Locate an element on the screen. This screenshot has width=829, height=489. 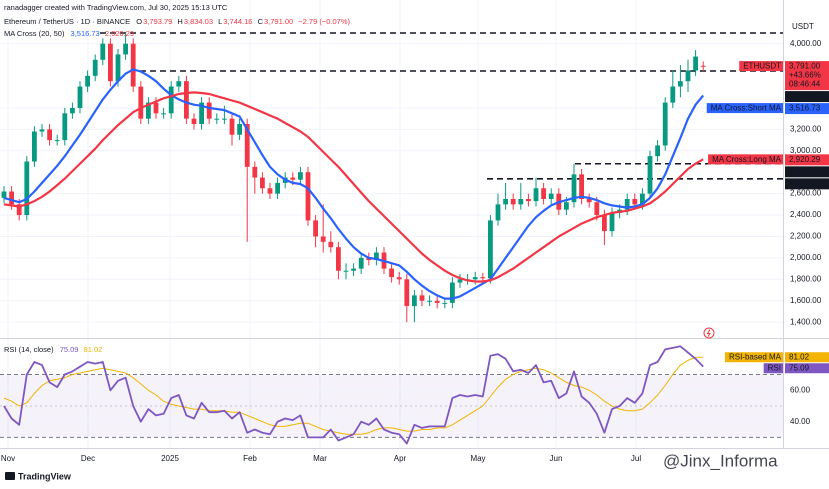
y-tick-label: 2,600.00 is located at coordinates (806, 193).